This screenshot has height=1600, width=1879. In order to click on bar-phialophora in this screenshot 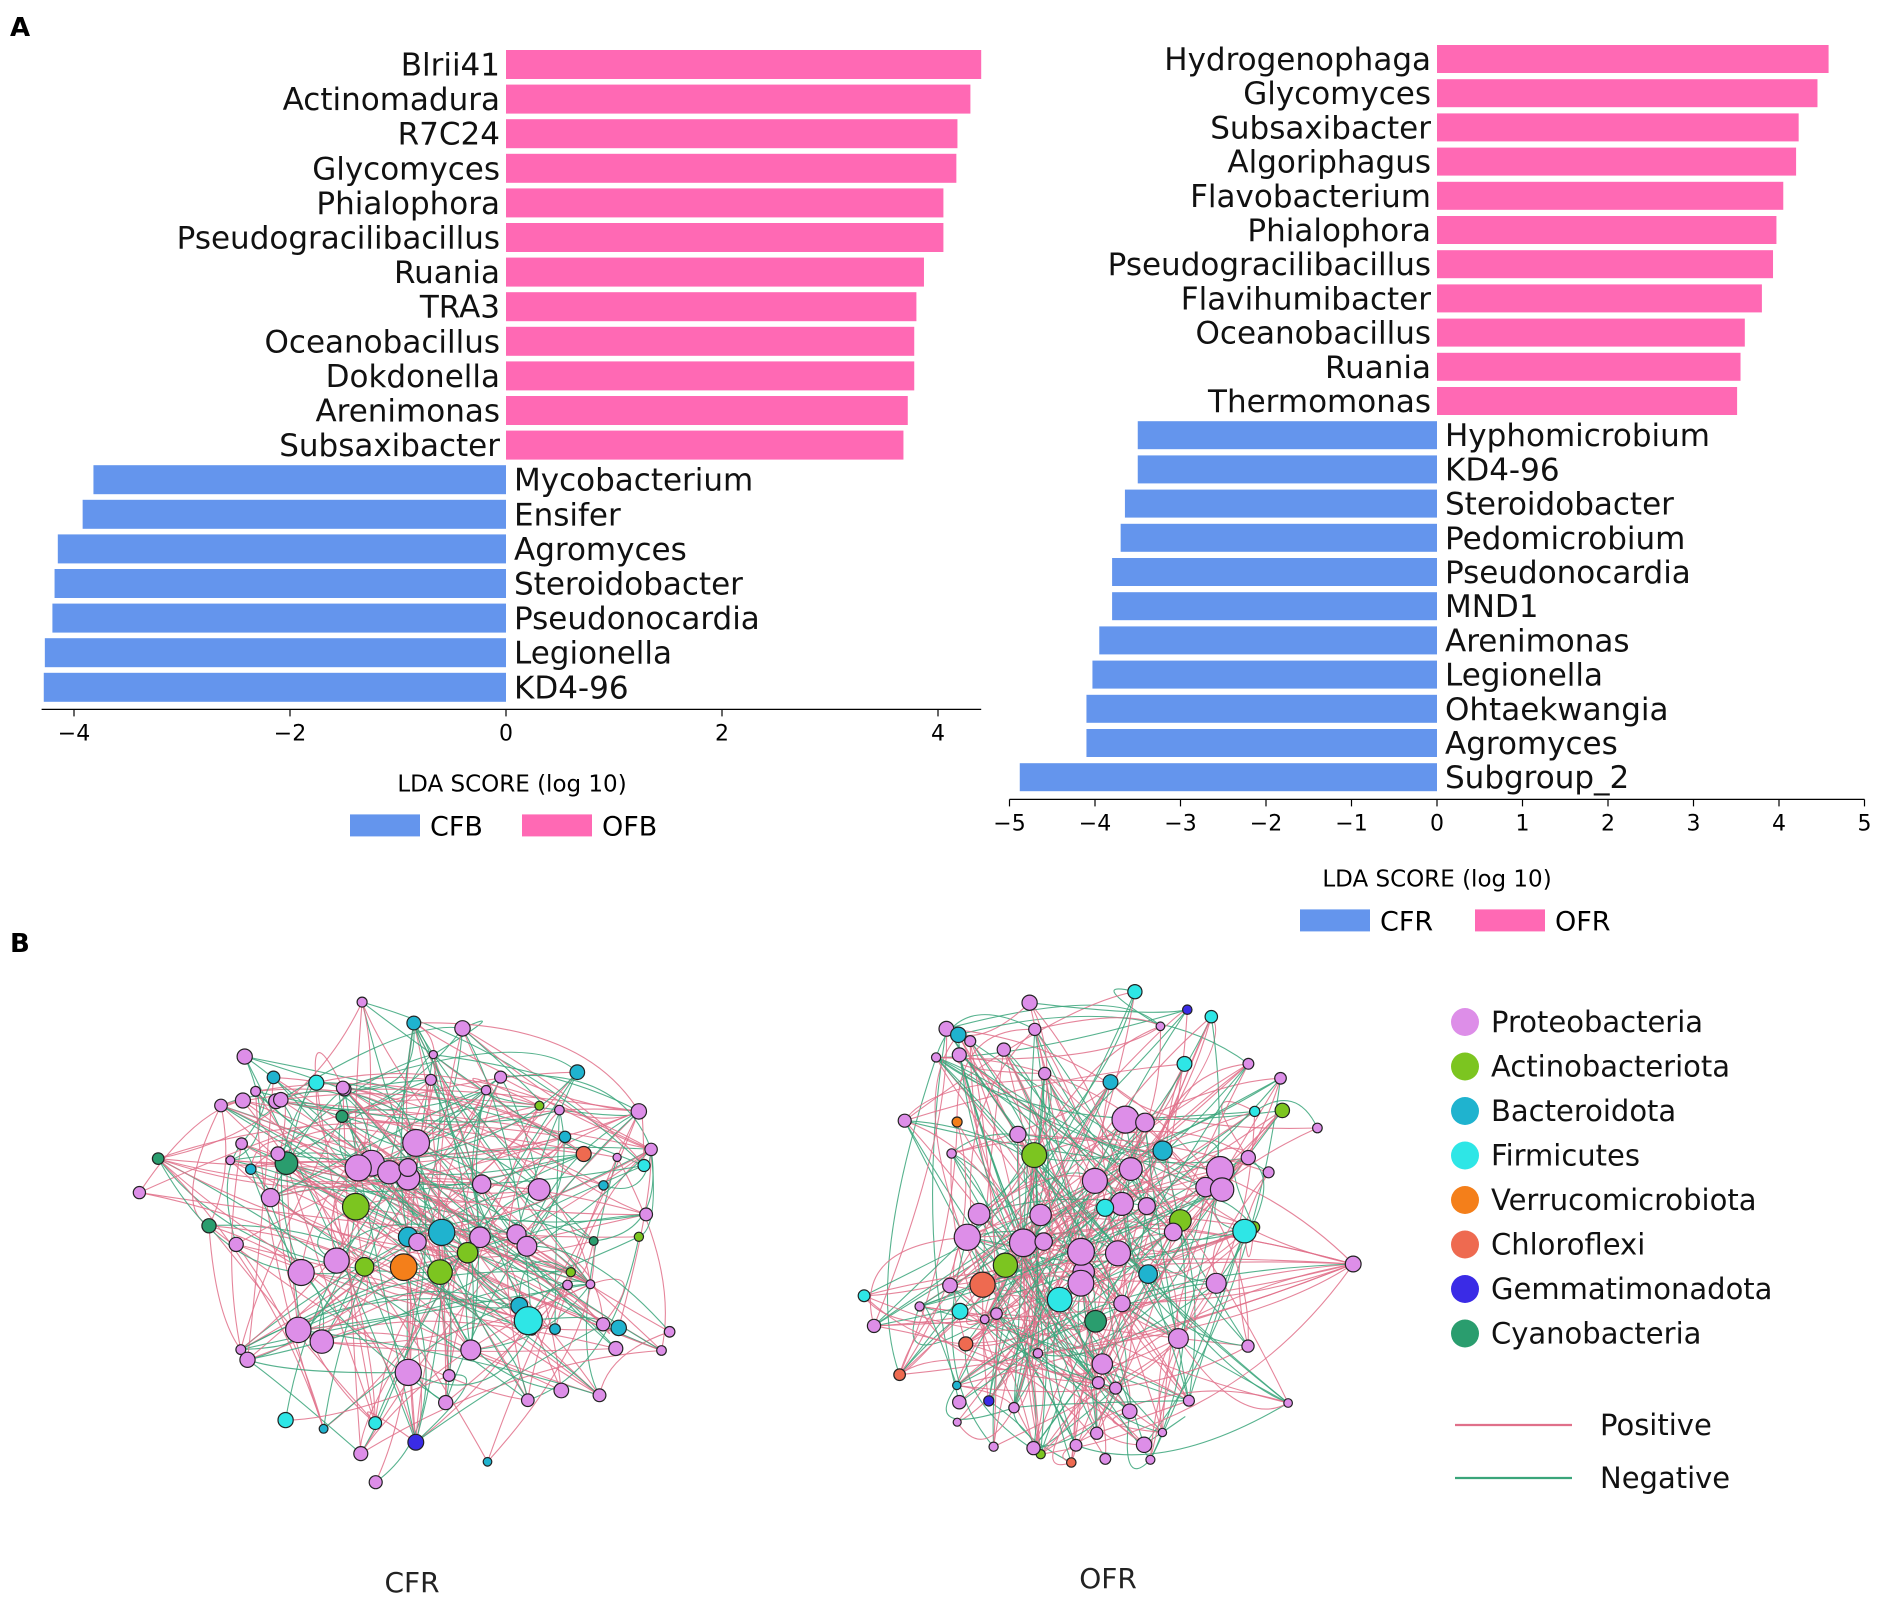, I will do `click(725, 203)`.